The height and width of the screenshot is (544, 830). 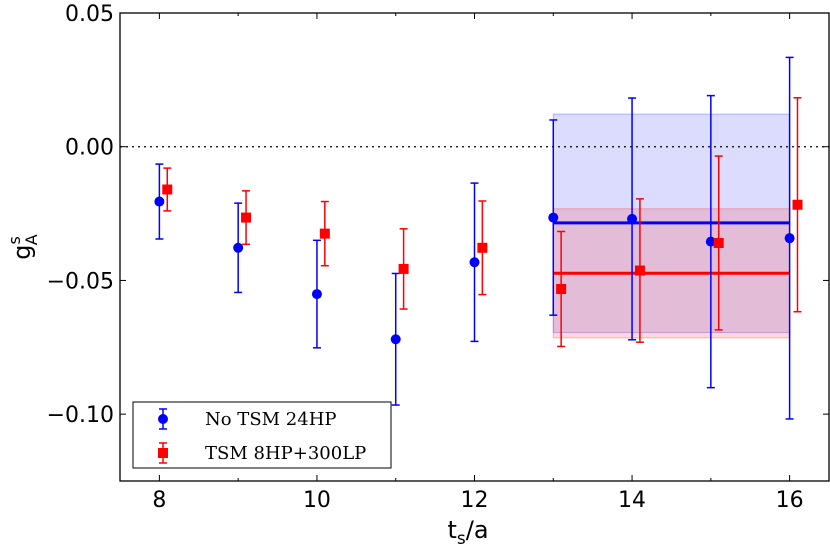 What do you see at coordinates (271, 419) in the screenshot?
I see `legend-label-no-tsm: No TSM 24HP` at bounding box center [271, 419].